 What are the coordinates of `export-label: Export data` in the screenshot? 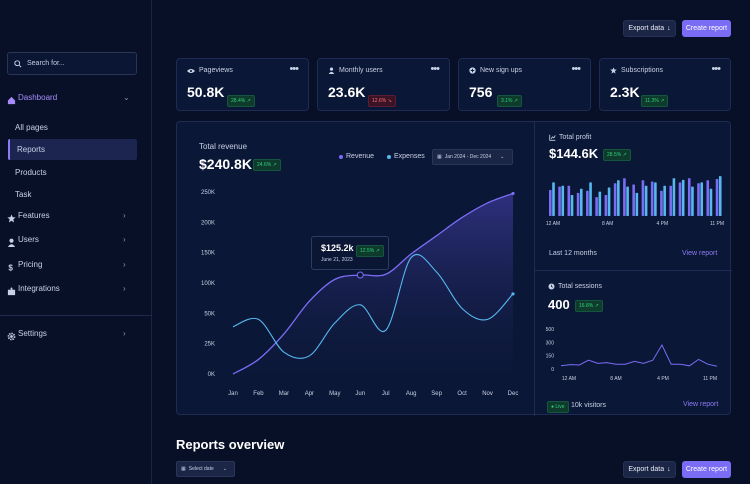 It's located at (646, 28).